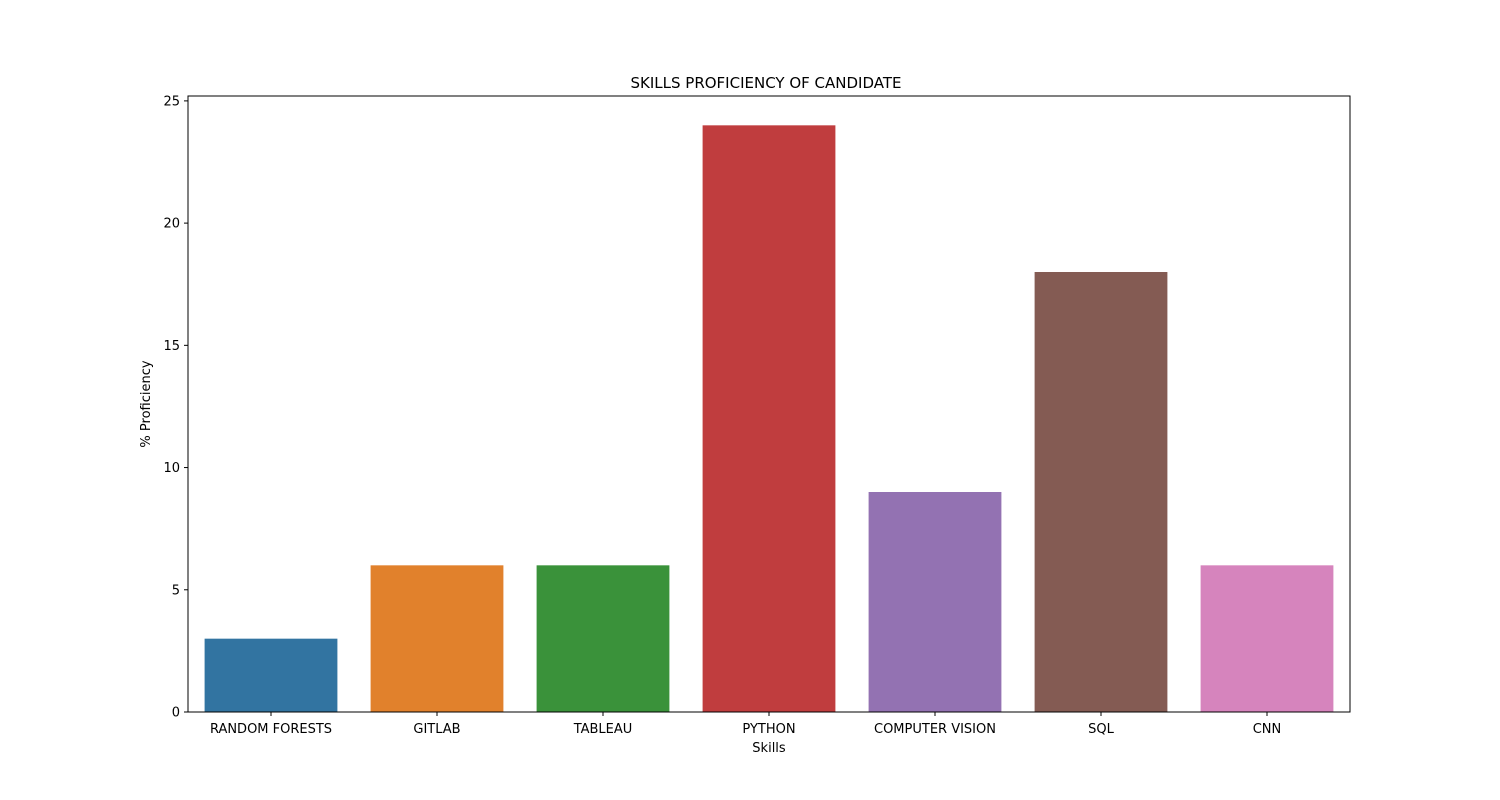 Image resolution: width=1500 pixels, height=800 pixels. Describe the element at coordinates (1267, 729) in the screenshot. I see `x-tick-label: CNN` at that location.